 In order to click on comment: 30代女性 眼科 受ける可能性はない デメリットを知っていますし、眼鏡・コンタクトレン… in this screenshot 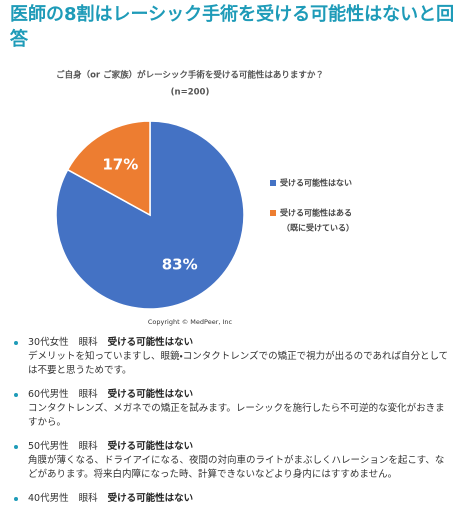, I will do `click(232, 357)`.